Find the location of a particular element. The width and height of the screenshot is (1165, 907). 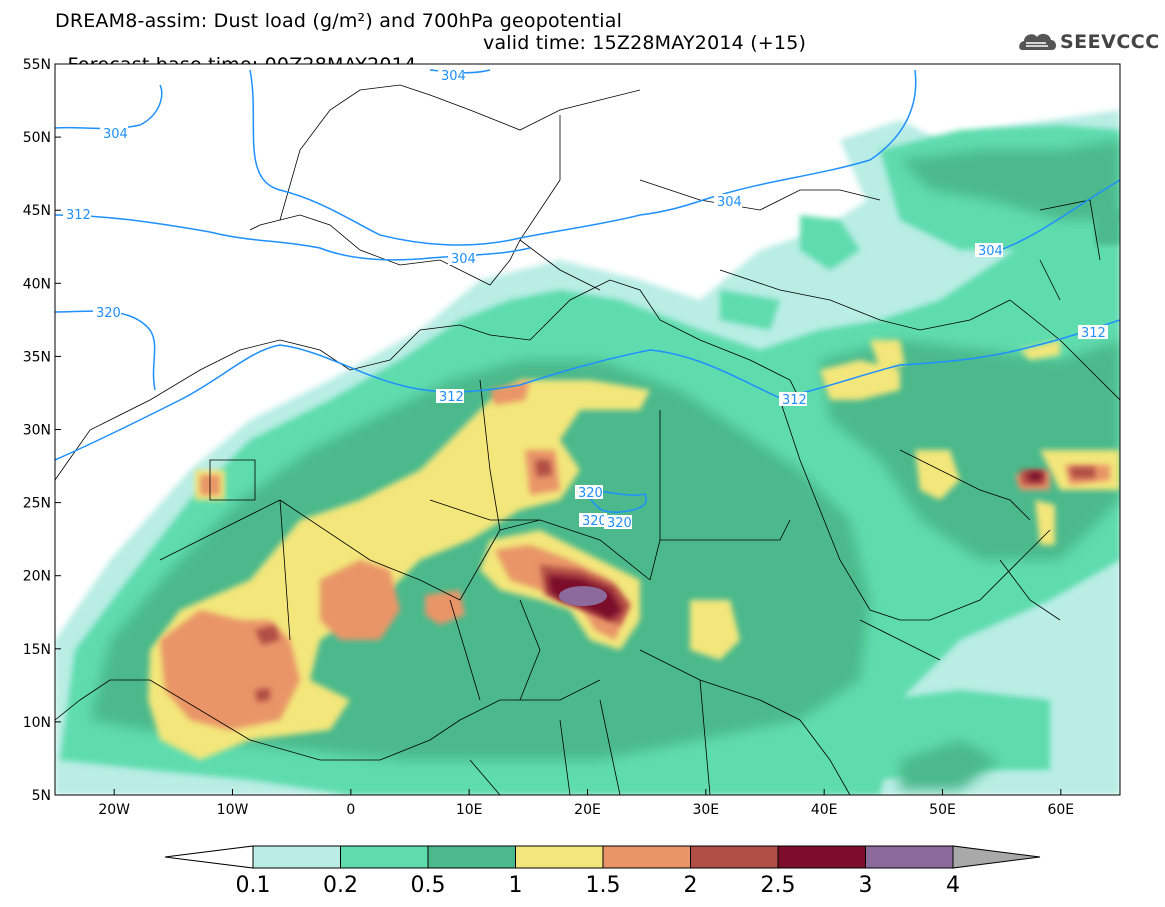

lat-tick-label: 30N is located at coordinates (37, 431).